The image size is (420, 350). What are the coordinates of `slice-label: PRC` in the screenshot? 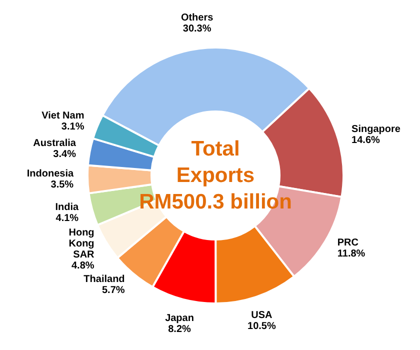 It's located at (347, 242).